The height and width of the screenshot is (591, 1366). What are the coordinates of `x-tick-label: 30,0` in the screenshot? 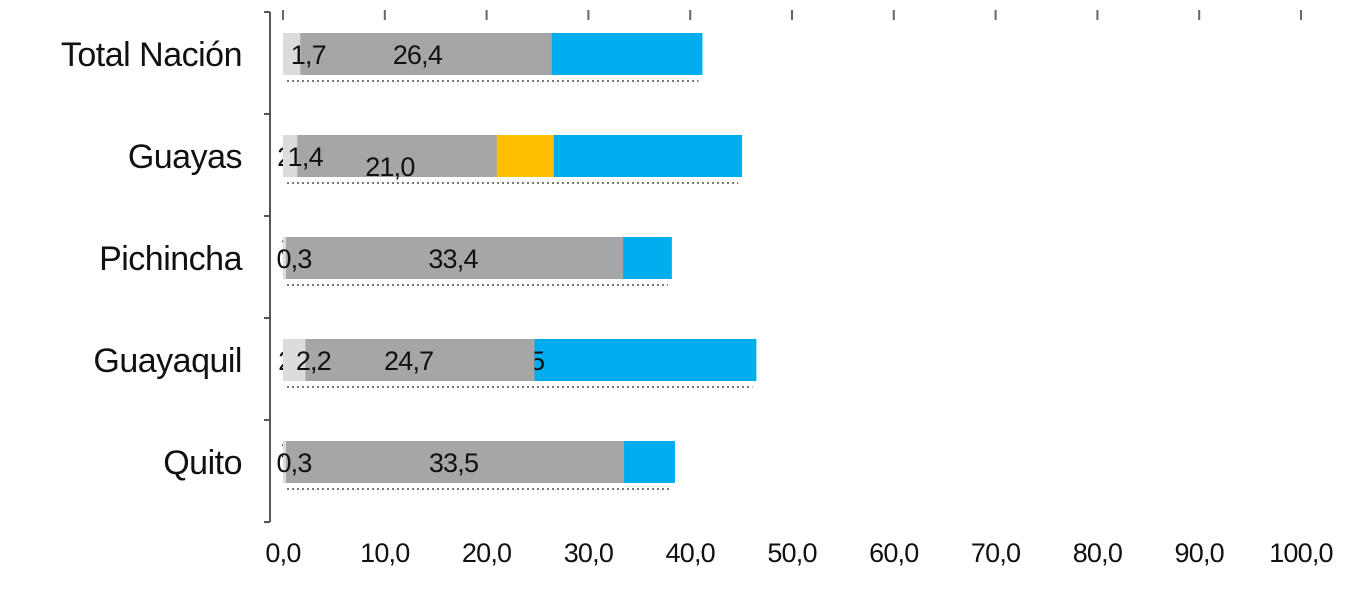 It's located at (588, 553).